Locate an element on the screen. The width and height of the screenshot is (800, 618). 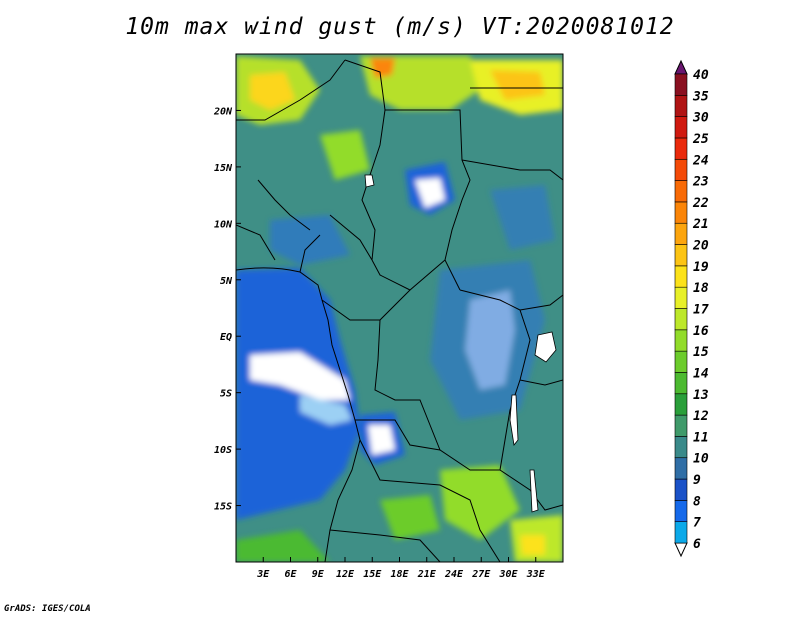
lon-tick-label: 9E is located at coordinates (318, 574).